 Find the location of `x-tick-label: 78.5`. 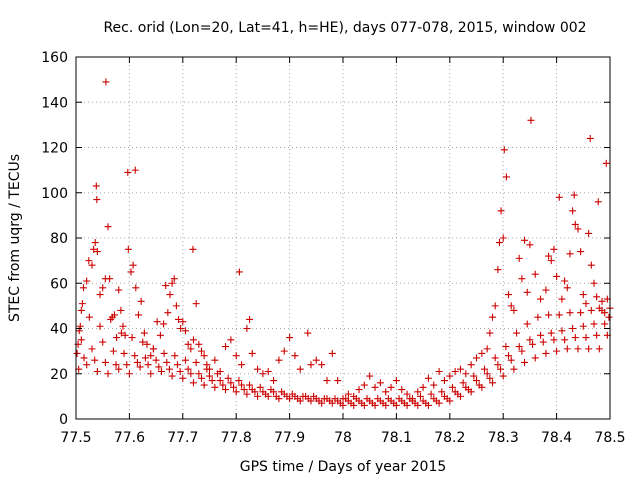

x-tick-label: 78.5 is located at coordinates (609, 438).